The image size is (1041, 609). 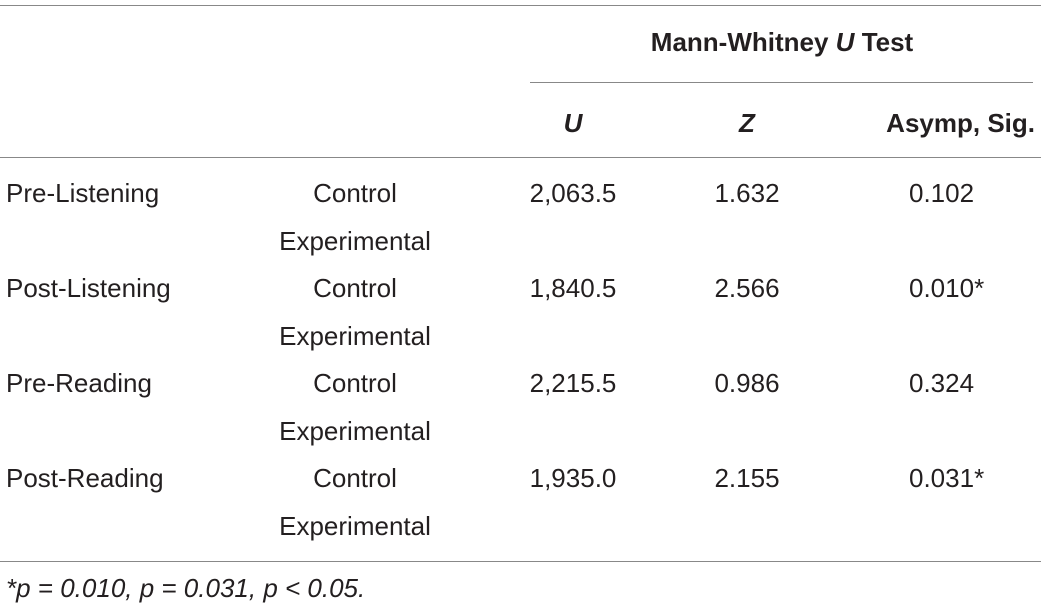 I want to click on z-value: 2.566, so click(x=747, y=288).